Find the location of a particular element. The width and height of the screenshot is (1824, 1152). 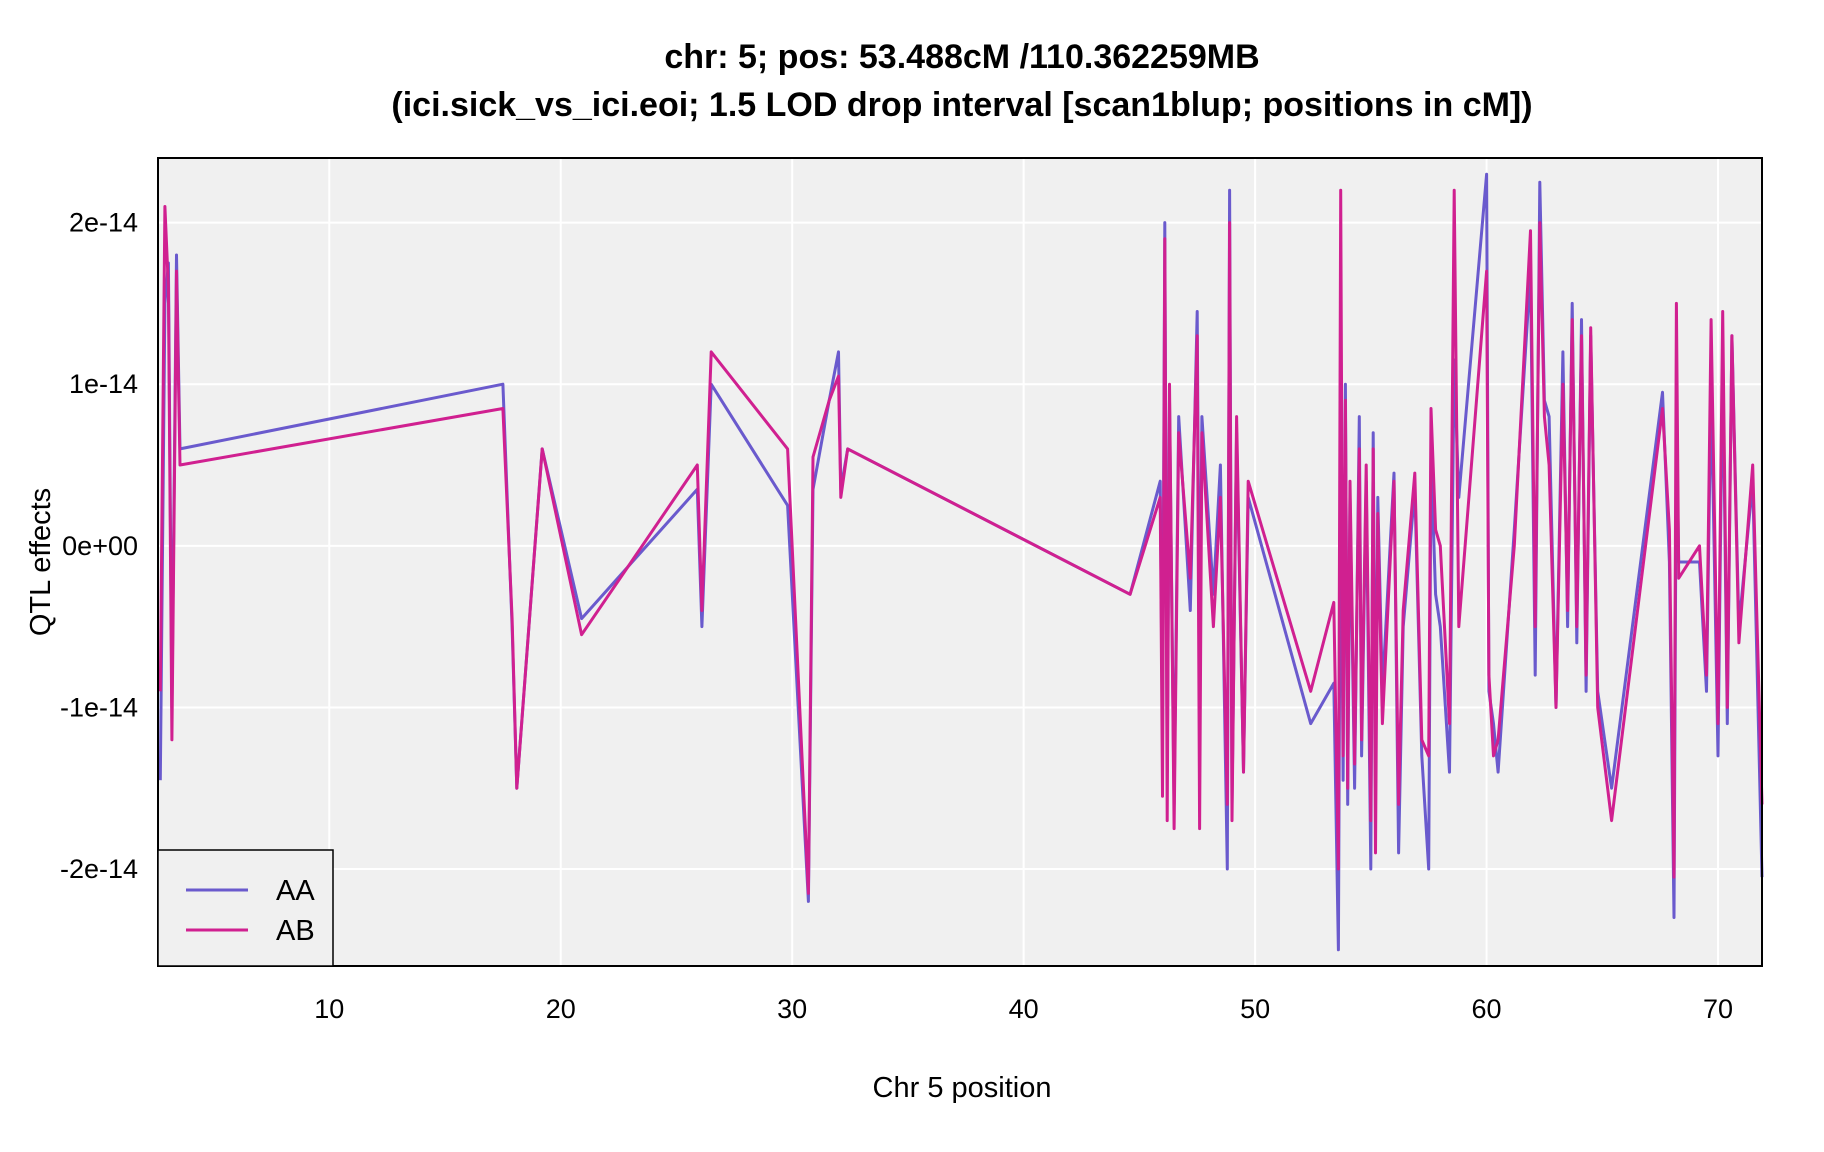

x-tick-label: 40 is located at coordinates (1024, 1009).